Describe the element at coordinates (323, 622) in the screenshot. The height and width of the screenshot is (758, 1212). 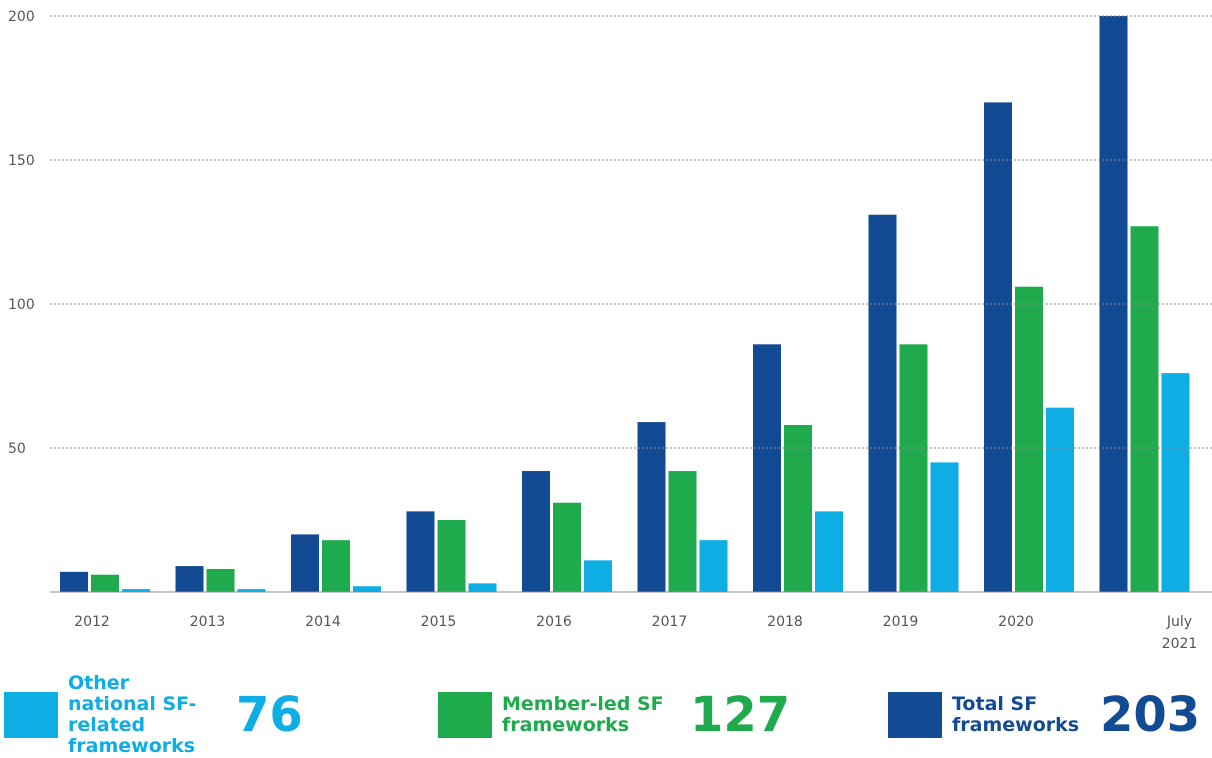
I see `x-tick-label: 2014` at that location.